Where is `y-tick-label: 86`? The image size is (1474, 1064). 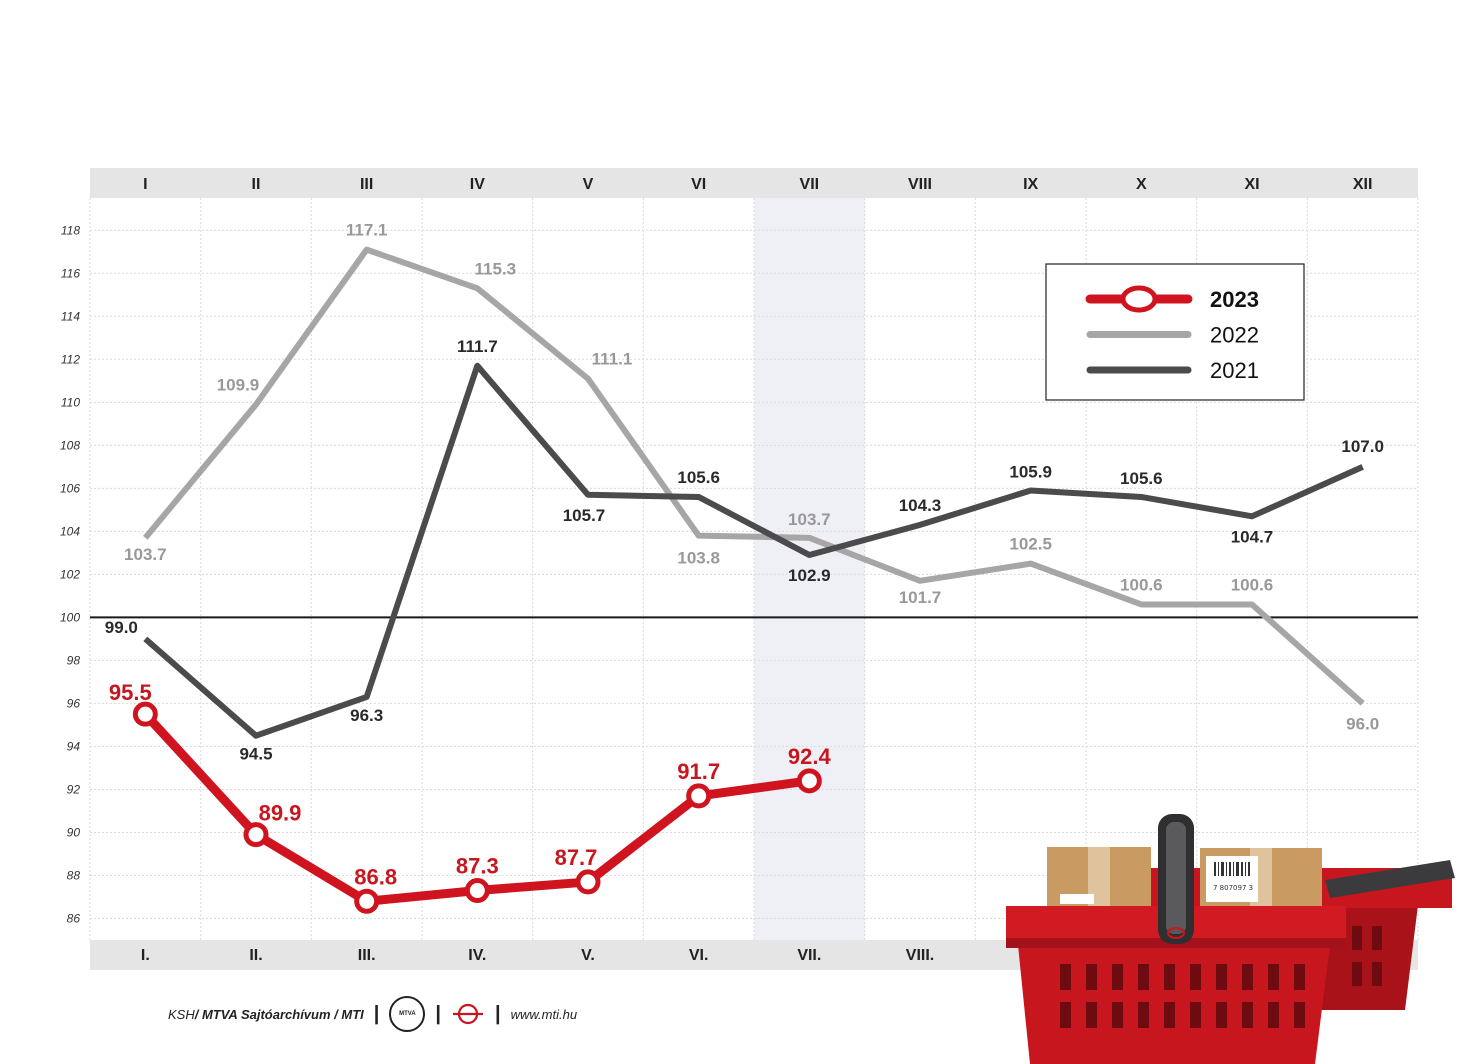
y-tick-label: 86 is located at coordinates (74, 918).